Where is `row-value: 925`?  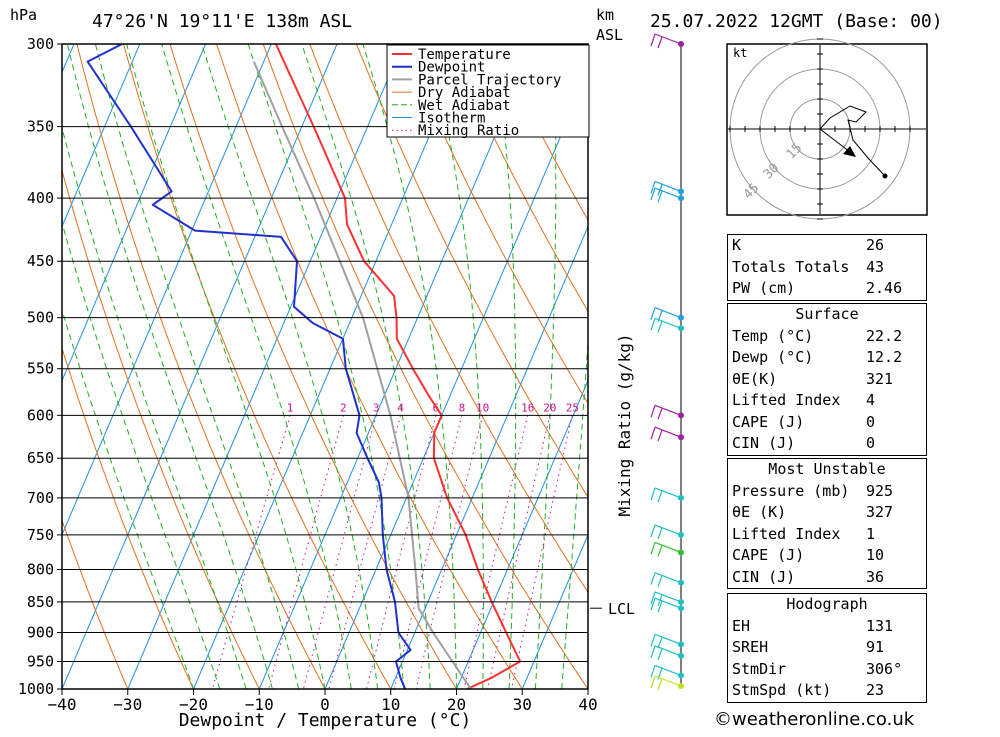 row-value: 925 is located at coordinates (880, 490).